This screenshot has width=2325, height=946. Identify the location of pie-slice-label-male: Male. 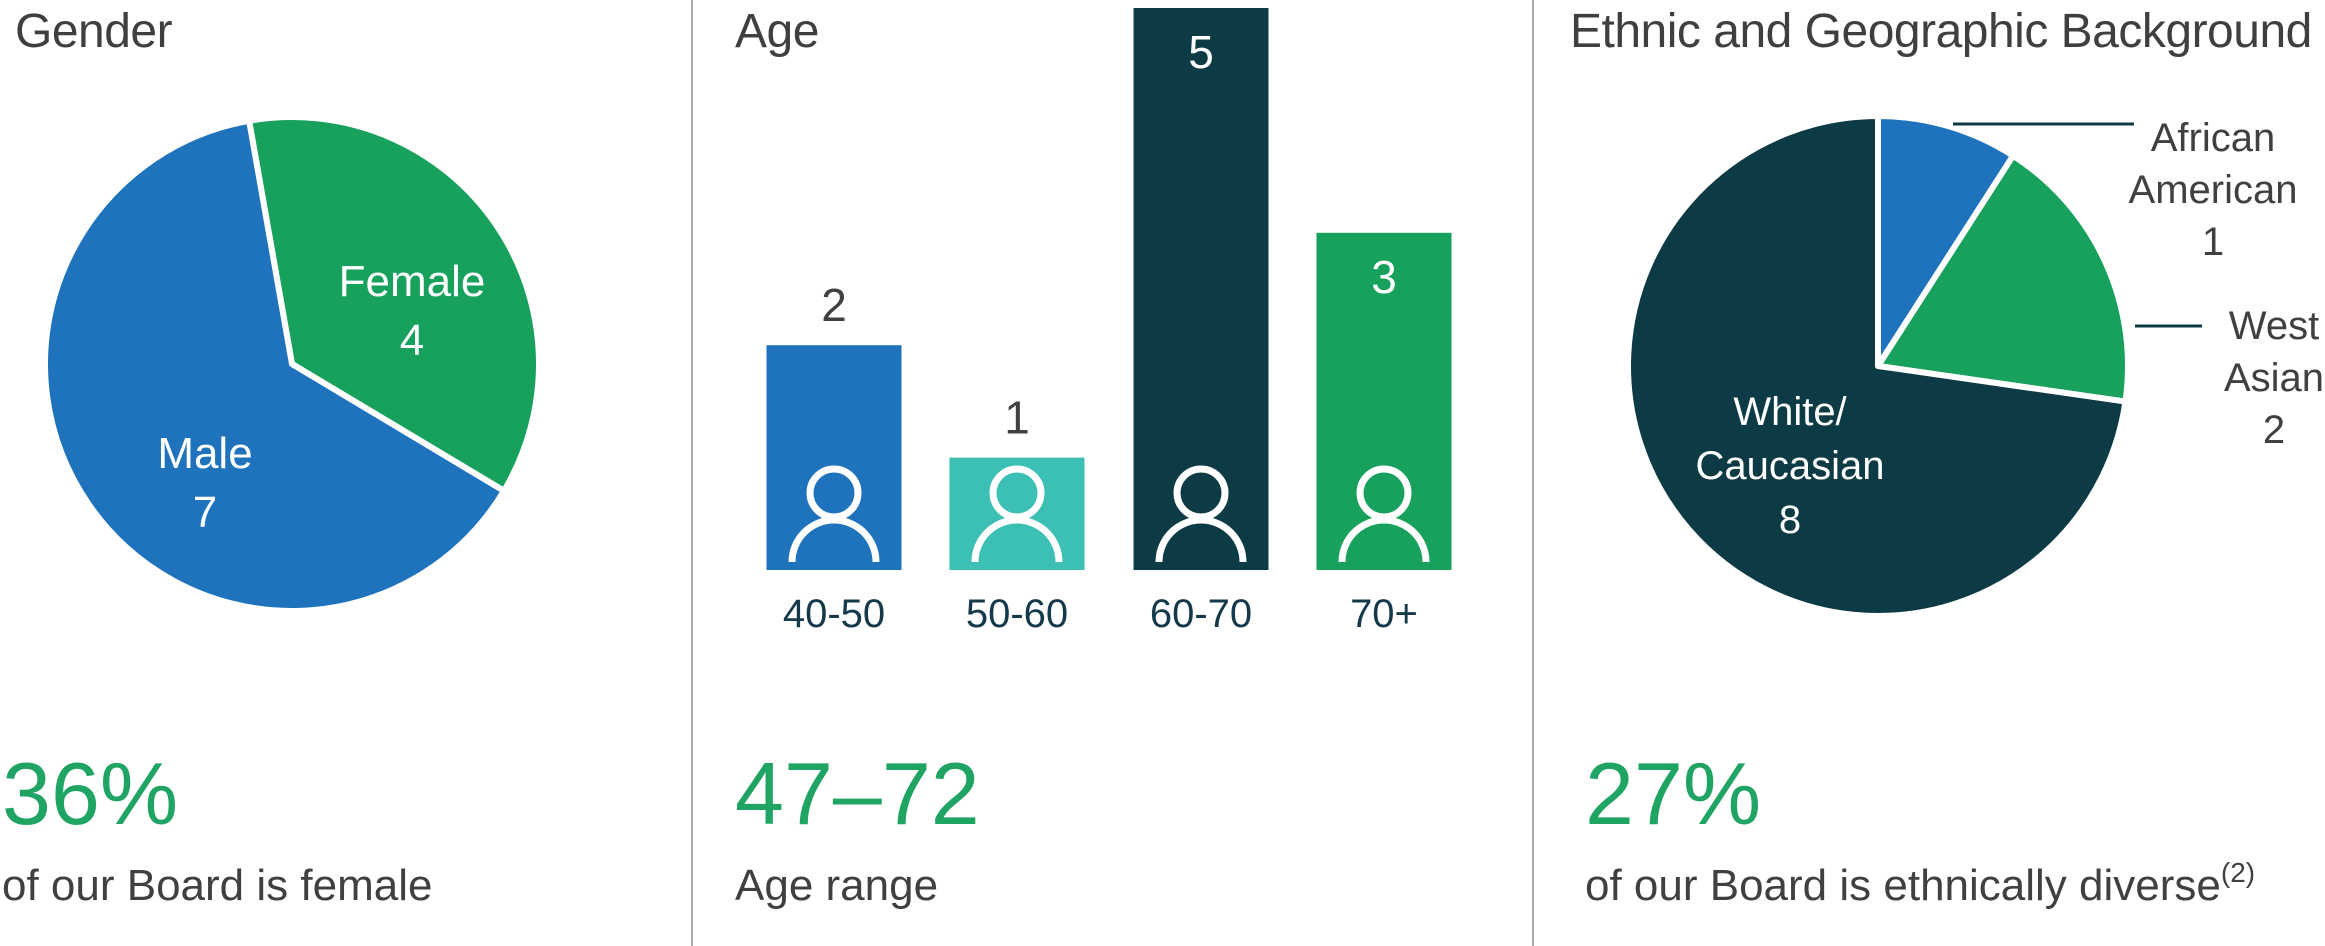
(204, 453).